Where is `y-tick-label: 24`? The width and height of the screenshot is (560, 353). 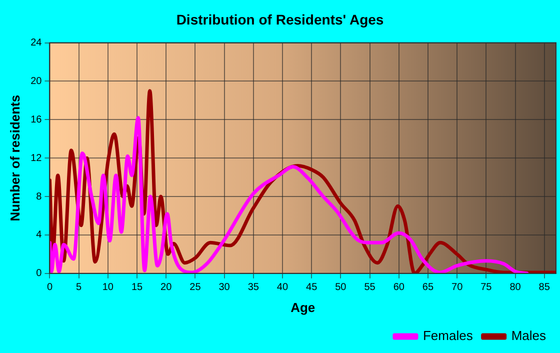 y-tick-label: 24 is located at coordinates (36, 43).